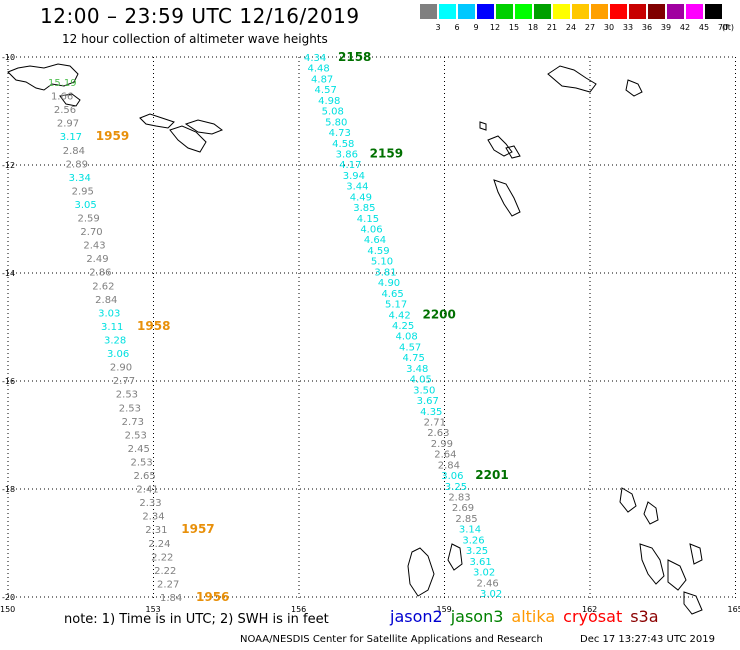  Describe the element at coordinates (361, 197) in the screenshot. I see `swh-value: 4.49` at that location.